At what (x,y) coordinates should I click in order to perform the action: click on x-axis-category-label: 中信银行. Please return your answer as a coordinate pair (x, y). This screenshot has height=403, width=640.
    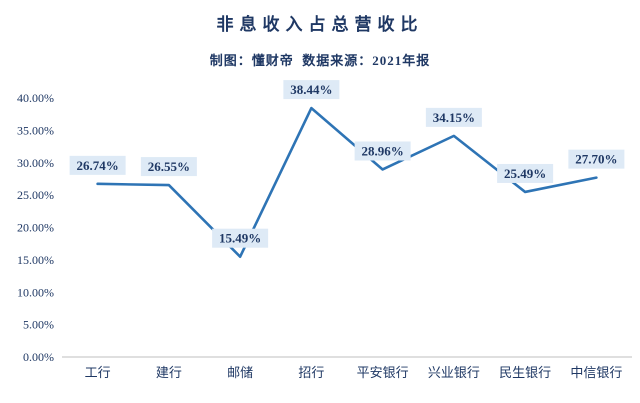
    Looking at the image, I should click on (596, 372).